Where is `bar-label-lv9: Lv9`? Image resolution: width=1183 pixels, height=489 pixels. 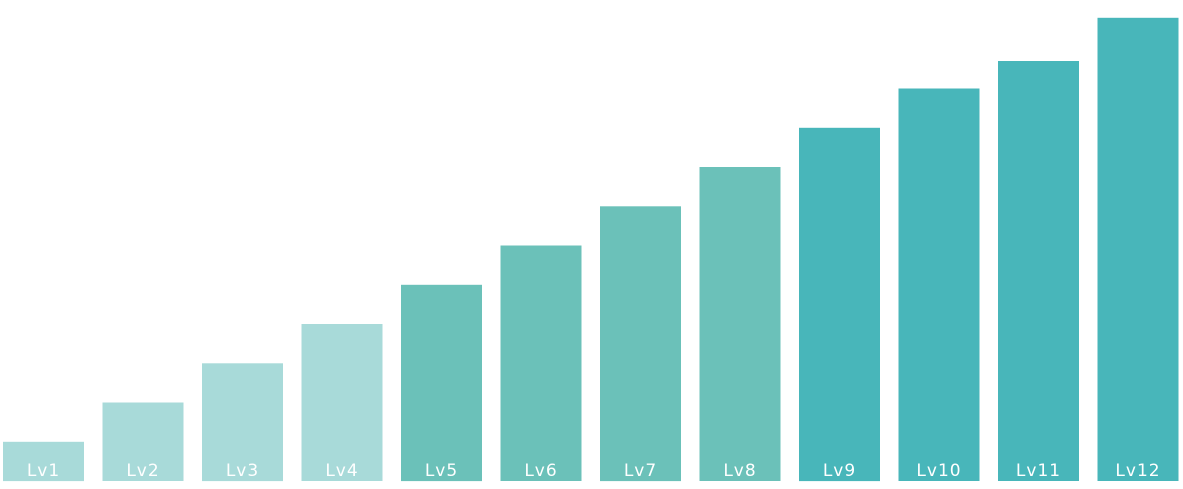 bar-label-lv9: Lv9 is located at coordinates (839, 471).